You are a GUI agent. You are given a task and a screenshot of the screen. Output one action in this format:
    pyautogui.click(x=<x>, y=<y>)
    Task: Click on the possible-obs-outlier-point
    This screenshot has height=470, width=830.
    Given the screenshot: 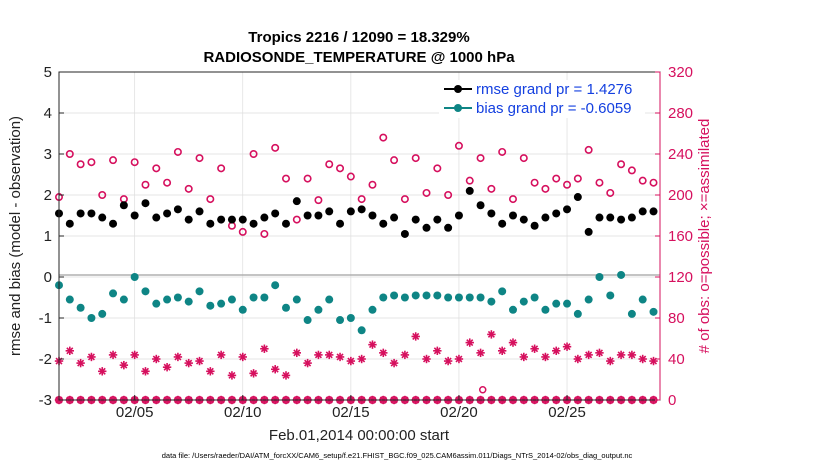 What is the action you would take?
    pyautogui.click(x=482, y=390)
    